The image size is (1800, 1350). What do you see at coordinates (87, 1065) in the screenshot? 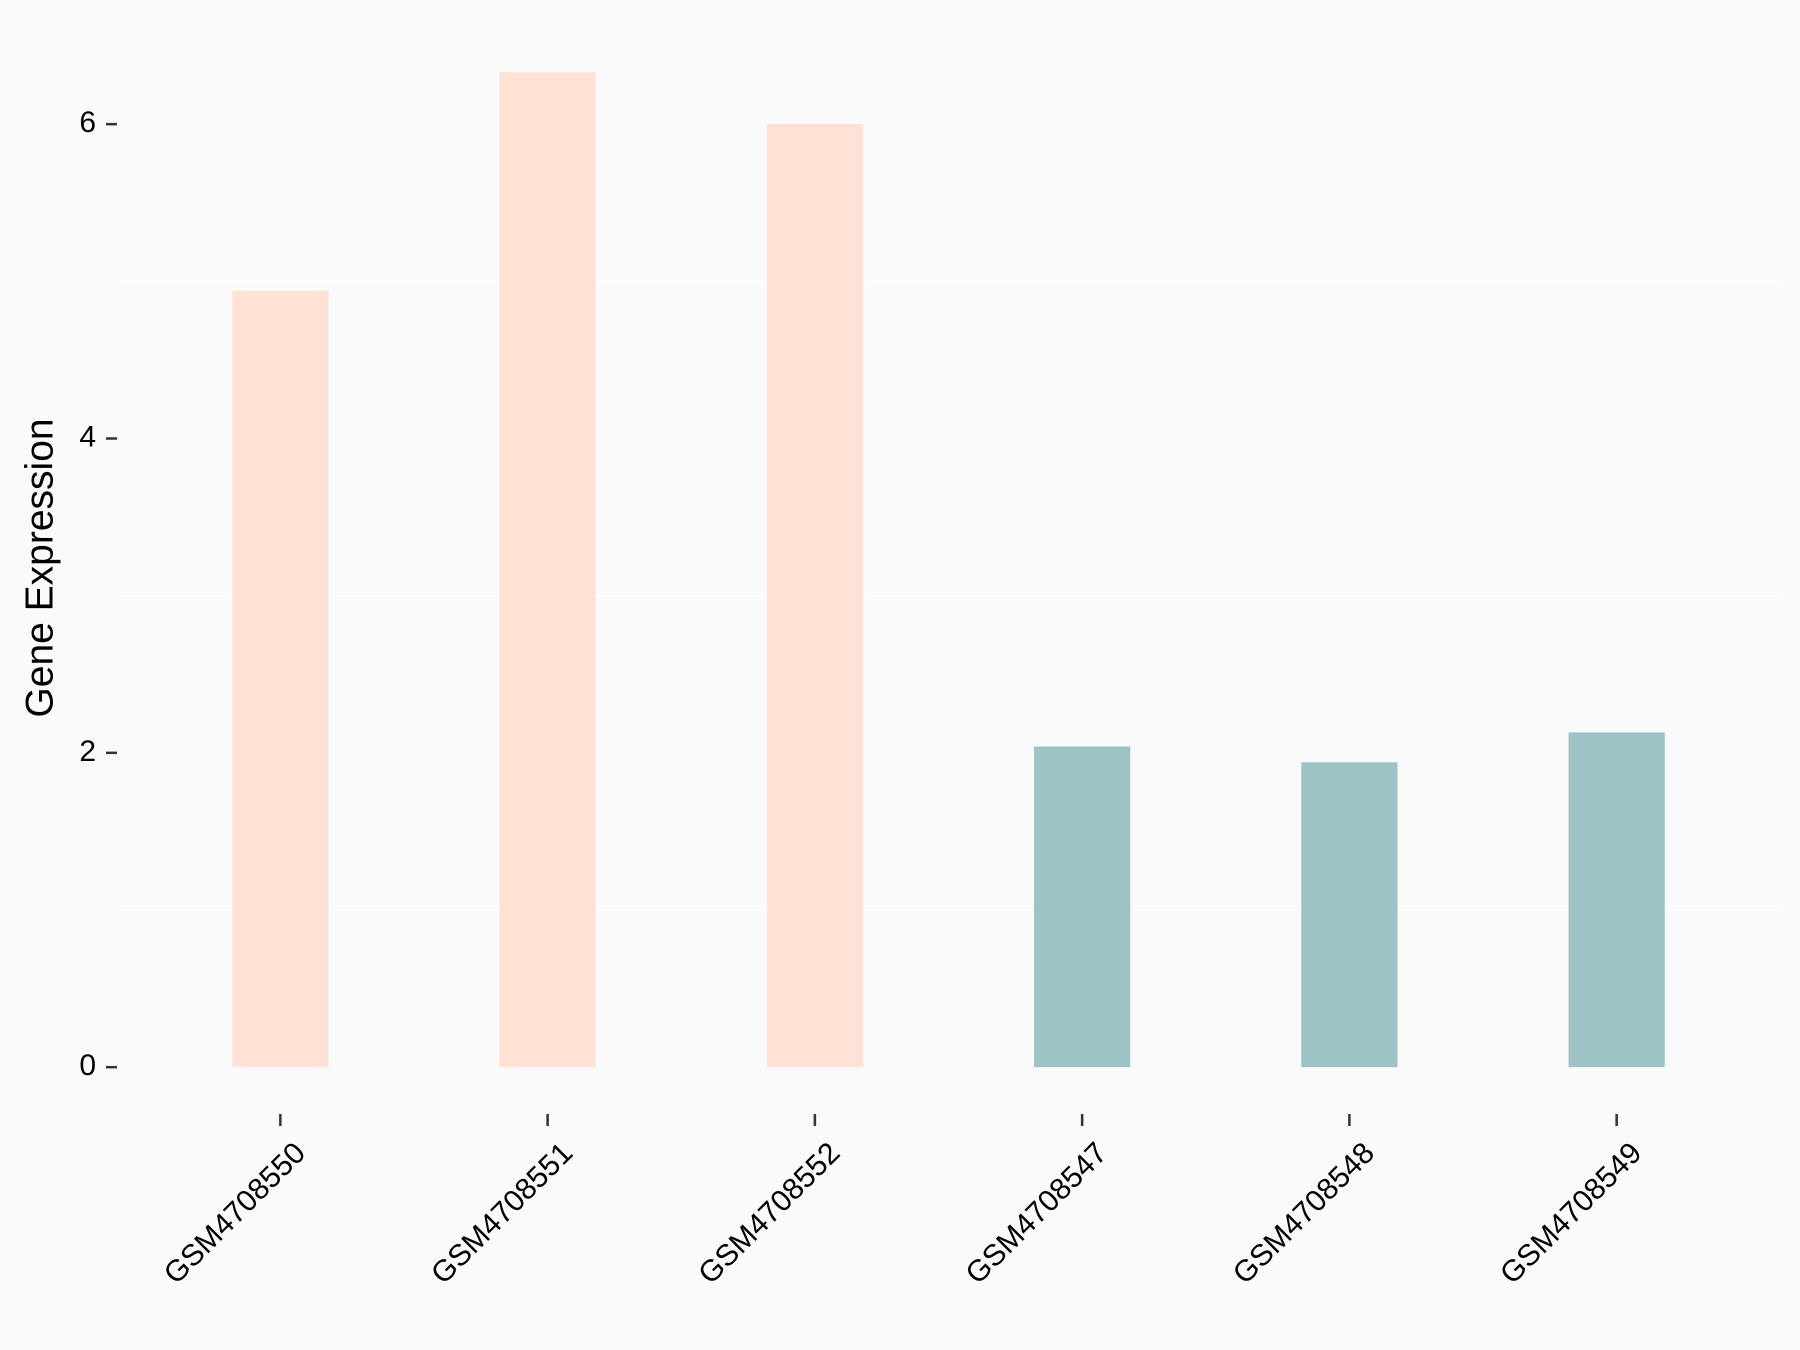
I see `y-tick-label: 0` at bounding box center [87, 1065].